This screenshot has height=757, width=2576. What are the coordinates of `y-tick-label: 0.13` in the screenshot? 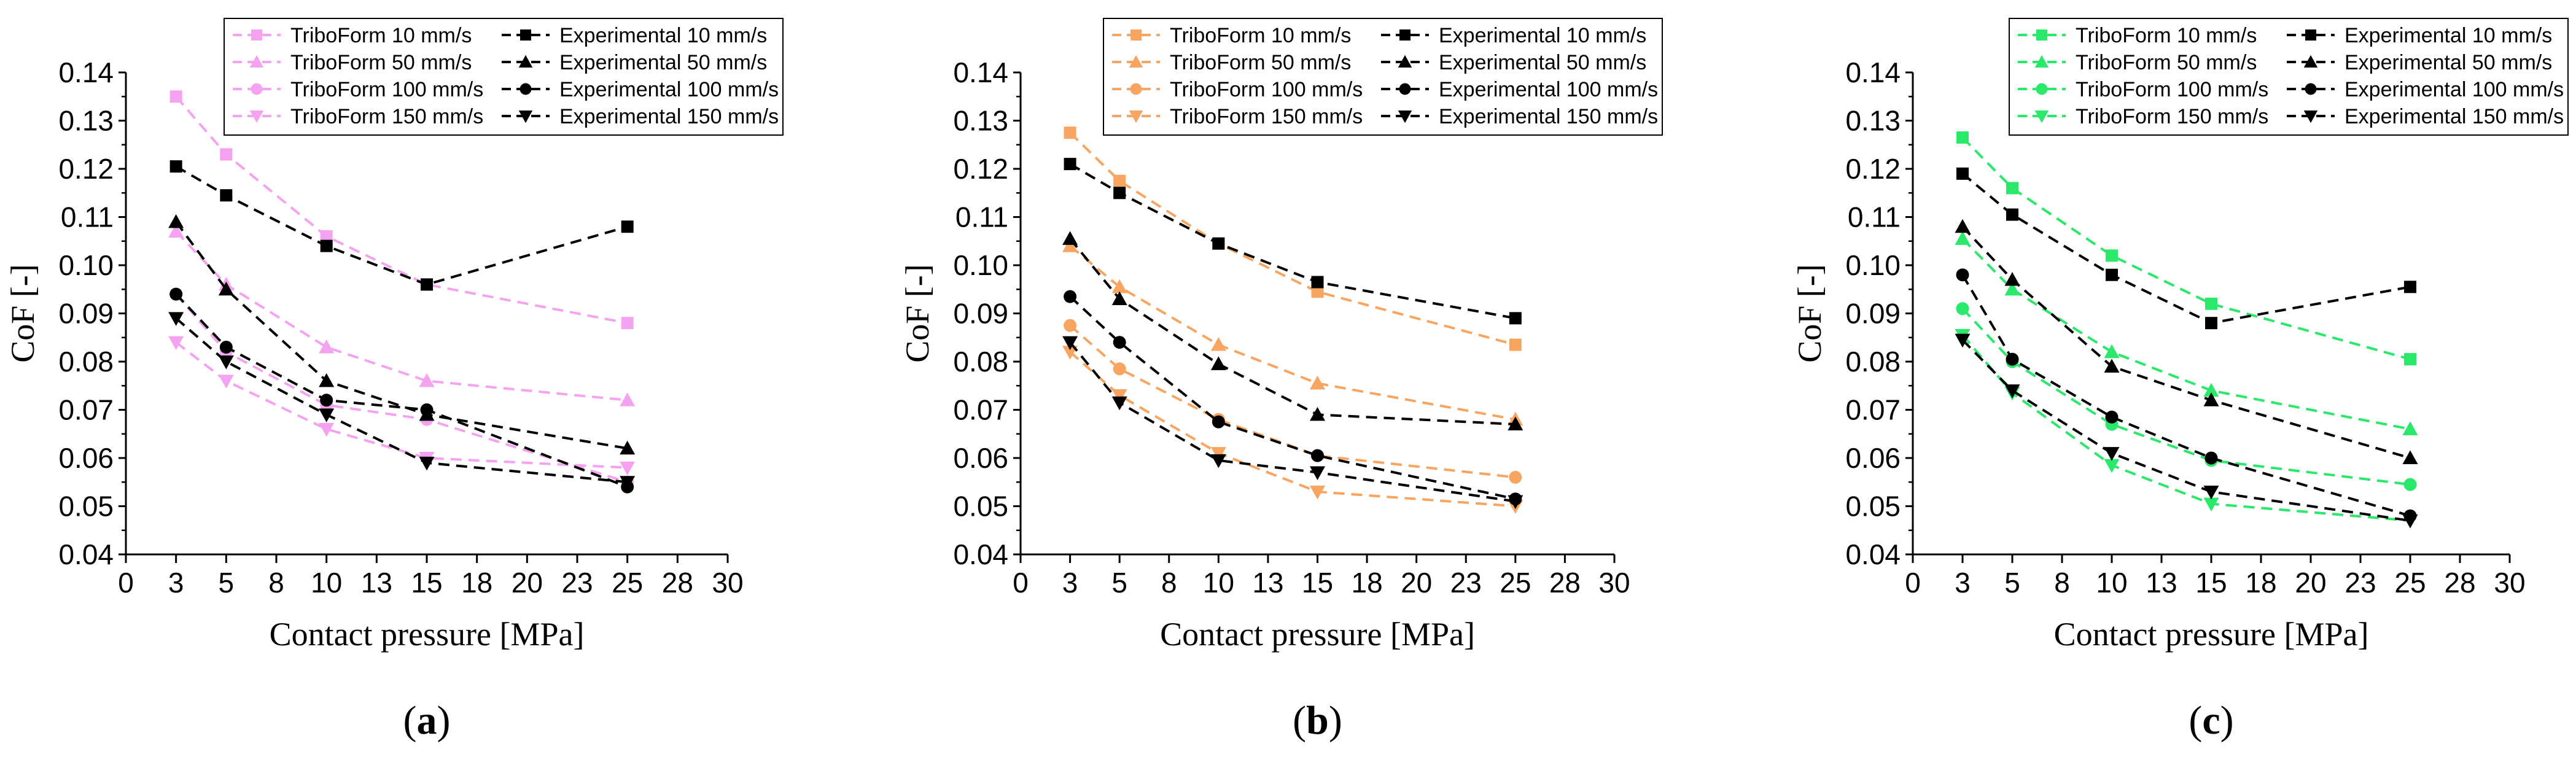 It's located at (1873, 121).